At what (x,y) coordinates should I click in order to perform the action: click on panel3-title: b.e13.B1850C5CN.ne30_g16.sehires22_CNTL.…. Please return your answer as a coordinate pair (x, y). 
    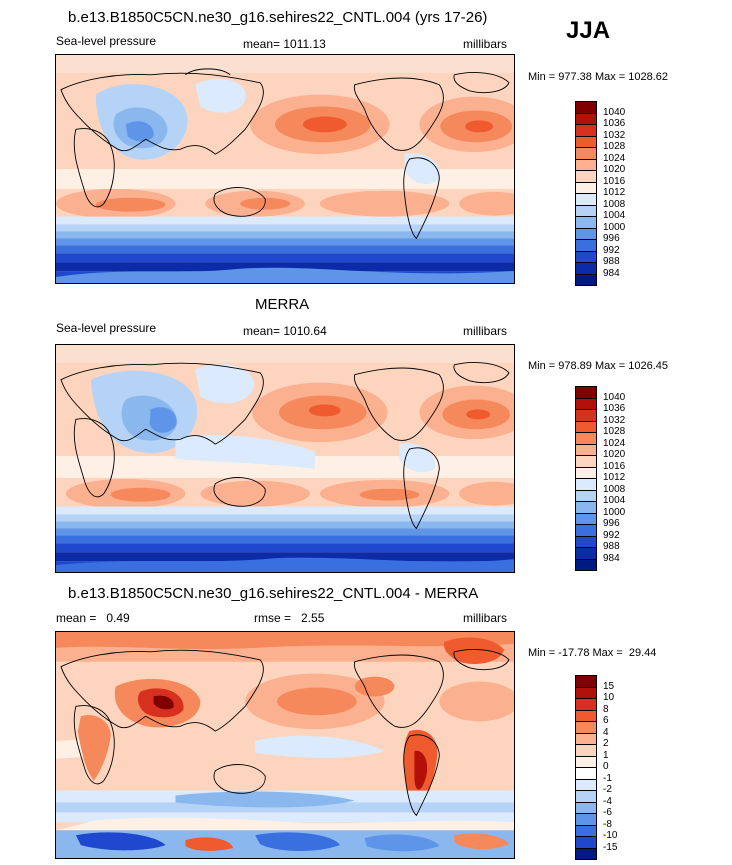
    Looking at the image, I should click on (273, 593).